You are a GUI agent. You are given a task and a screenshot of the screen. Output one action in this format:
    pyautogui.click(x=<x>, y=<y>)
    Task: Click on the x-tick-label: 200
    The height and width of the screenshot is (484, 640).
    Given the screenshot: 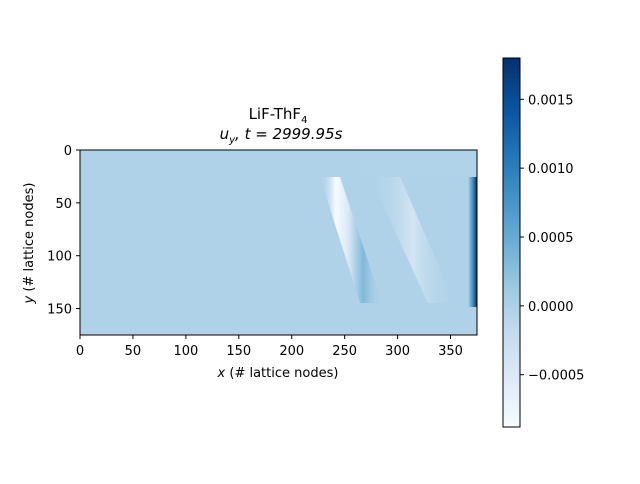 What is the action you would take?
    pyautogui.click(x=291, y=351)
    